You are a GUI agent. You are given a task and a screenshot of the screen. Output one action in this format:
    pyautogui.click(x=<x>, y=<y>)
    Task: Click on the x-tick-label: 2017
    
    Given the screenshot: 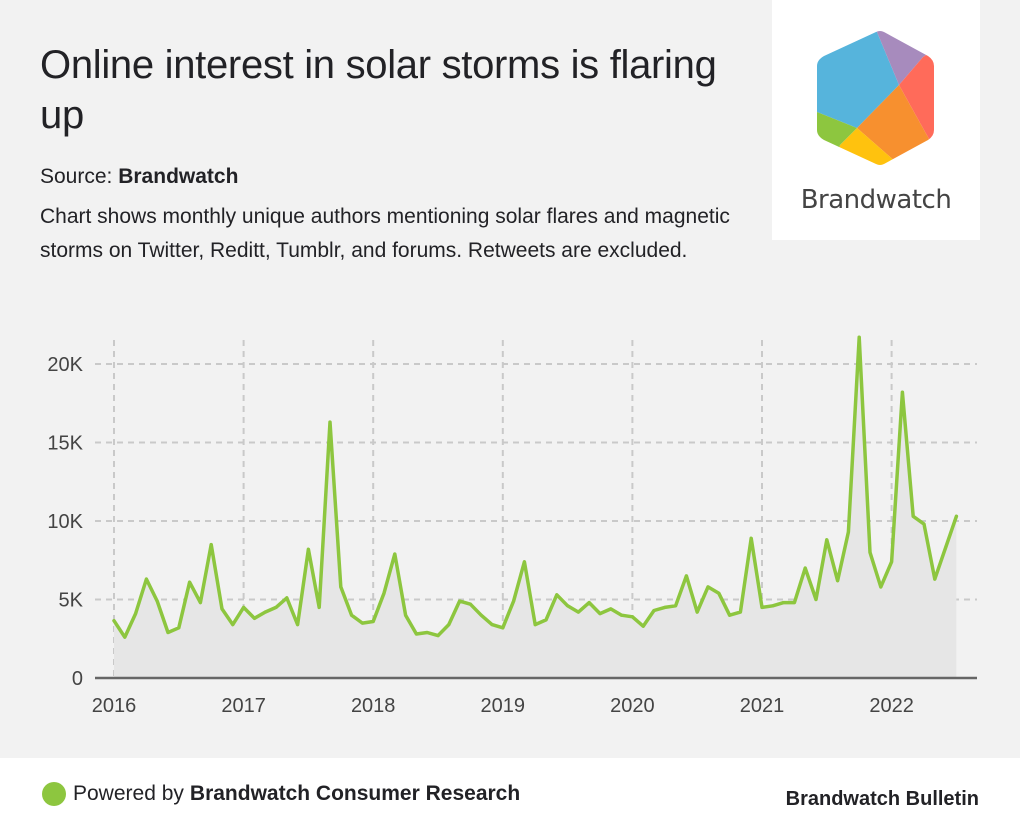 What is the action you would take?
    pyautogui.click(x=243, y=706)
    